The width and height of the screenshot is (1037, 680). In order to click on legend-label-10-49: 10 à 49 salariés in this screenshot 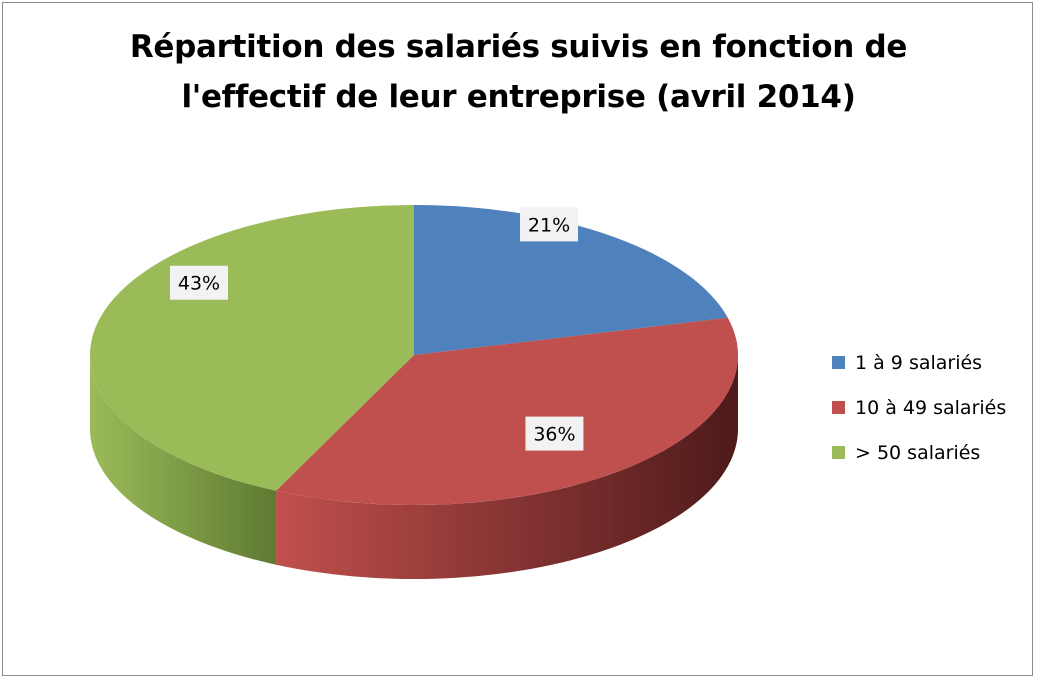, I will do `click(931, 407)`.